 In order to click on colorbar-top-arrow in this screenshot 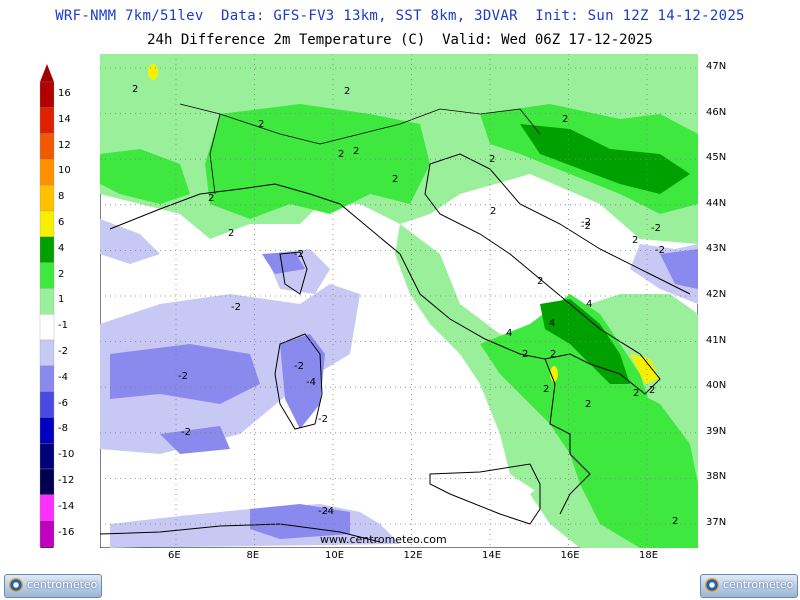, I will do `click(47, 73)`.